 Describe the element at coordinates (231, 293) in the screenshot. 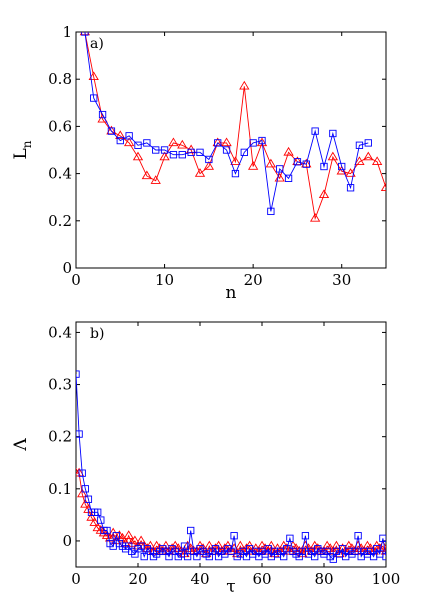

I see `x-axis-label: n` at that location.